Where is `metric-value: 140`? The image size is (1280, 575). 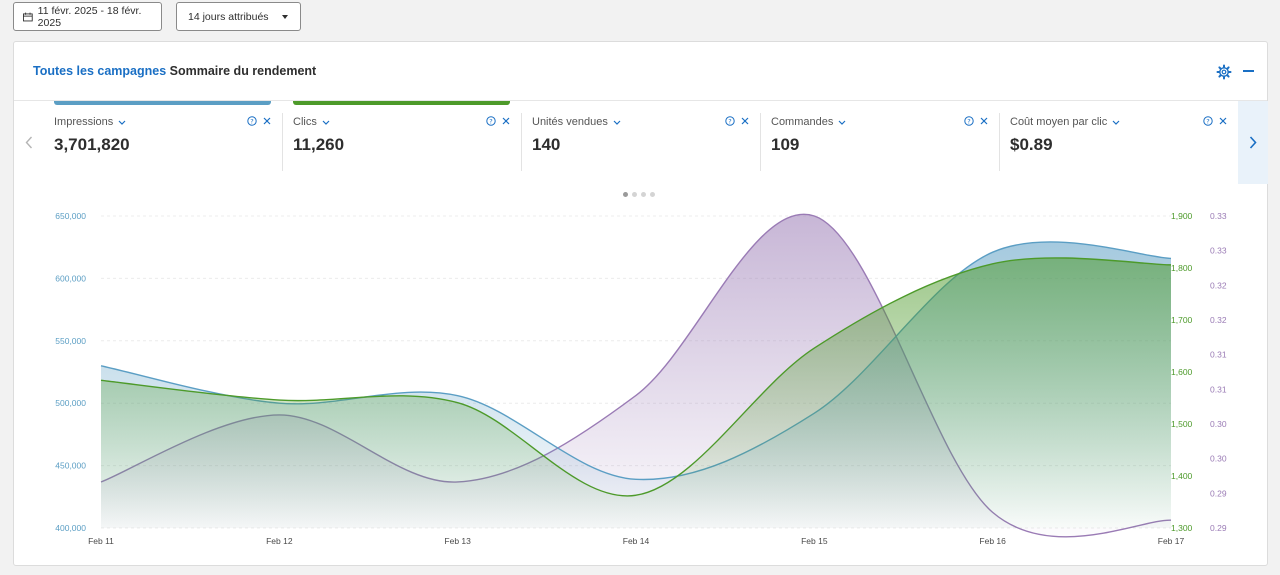
metric-value: 140 is located at coordinates (546, 144).